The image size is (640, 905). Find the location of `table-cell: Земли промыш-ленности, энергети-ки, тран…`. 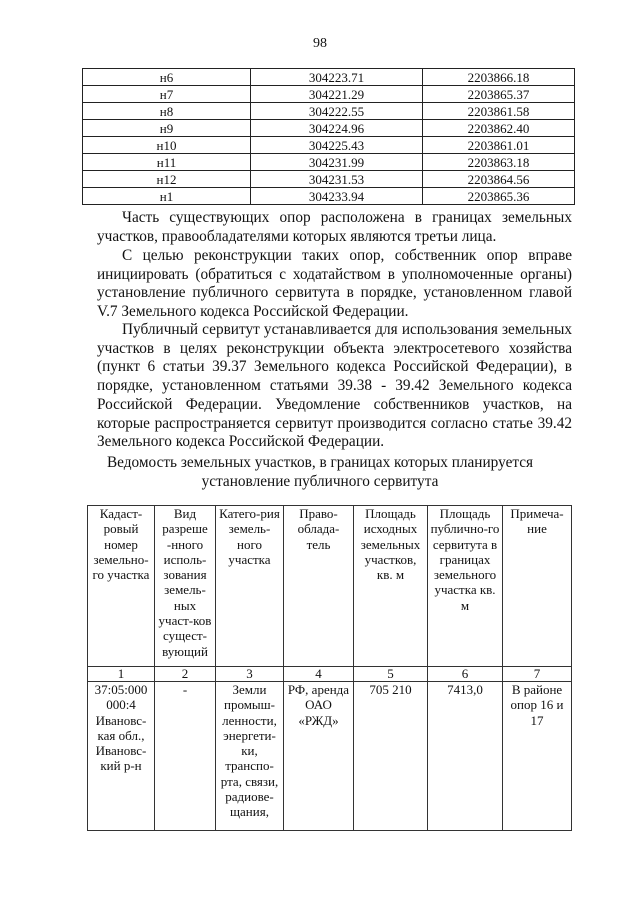

table-cell: Земли промыш-ленности, энергети-ки, тран… is located at coordinates (249, 756).